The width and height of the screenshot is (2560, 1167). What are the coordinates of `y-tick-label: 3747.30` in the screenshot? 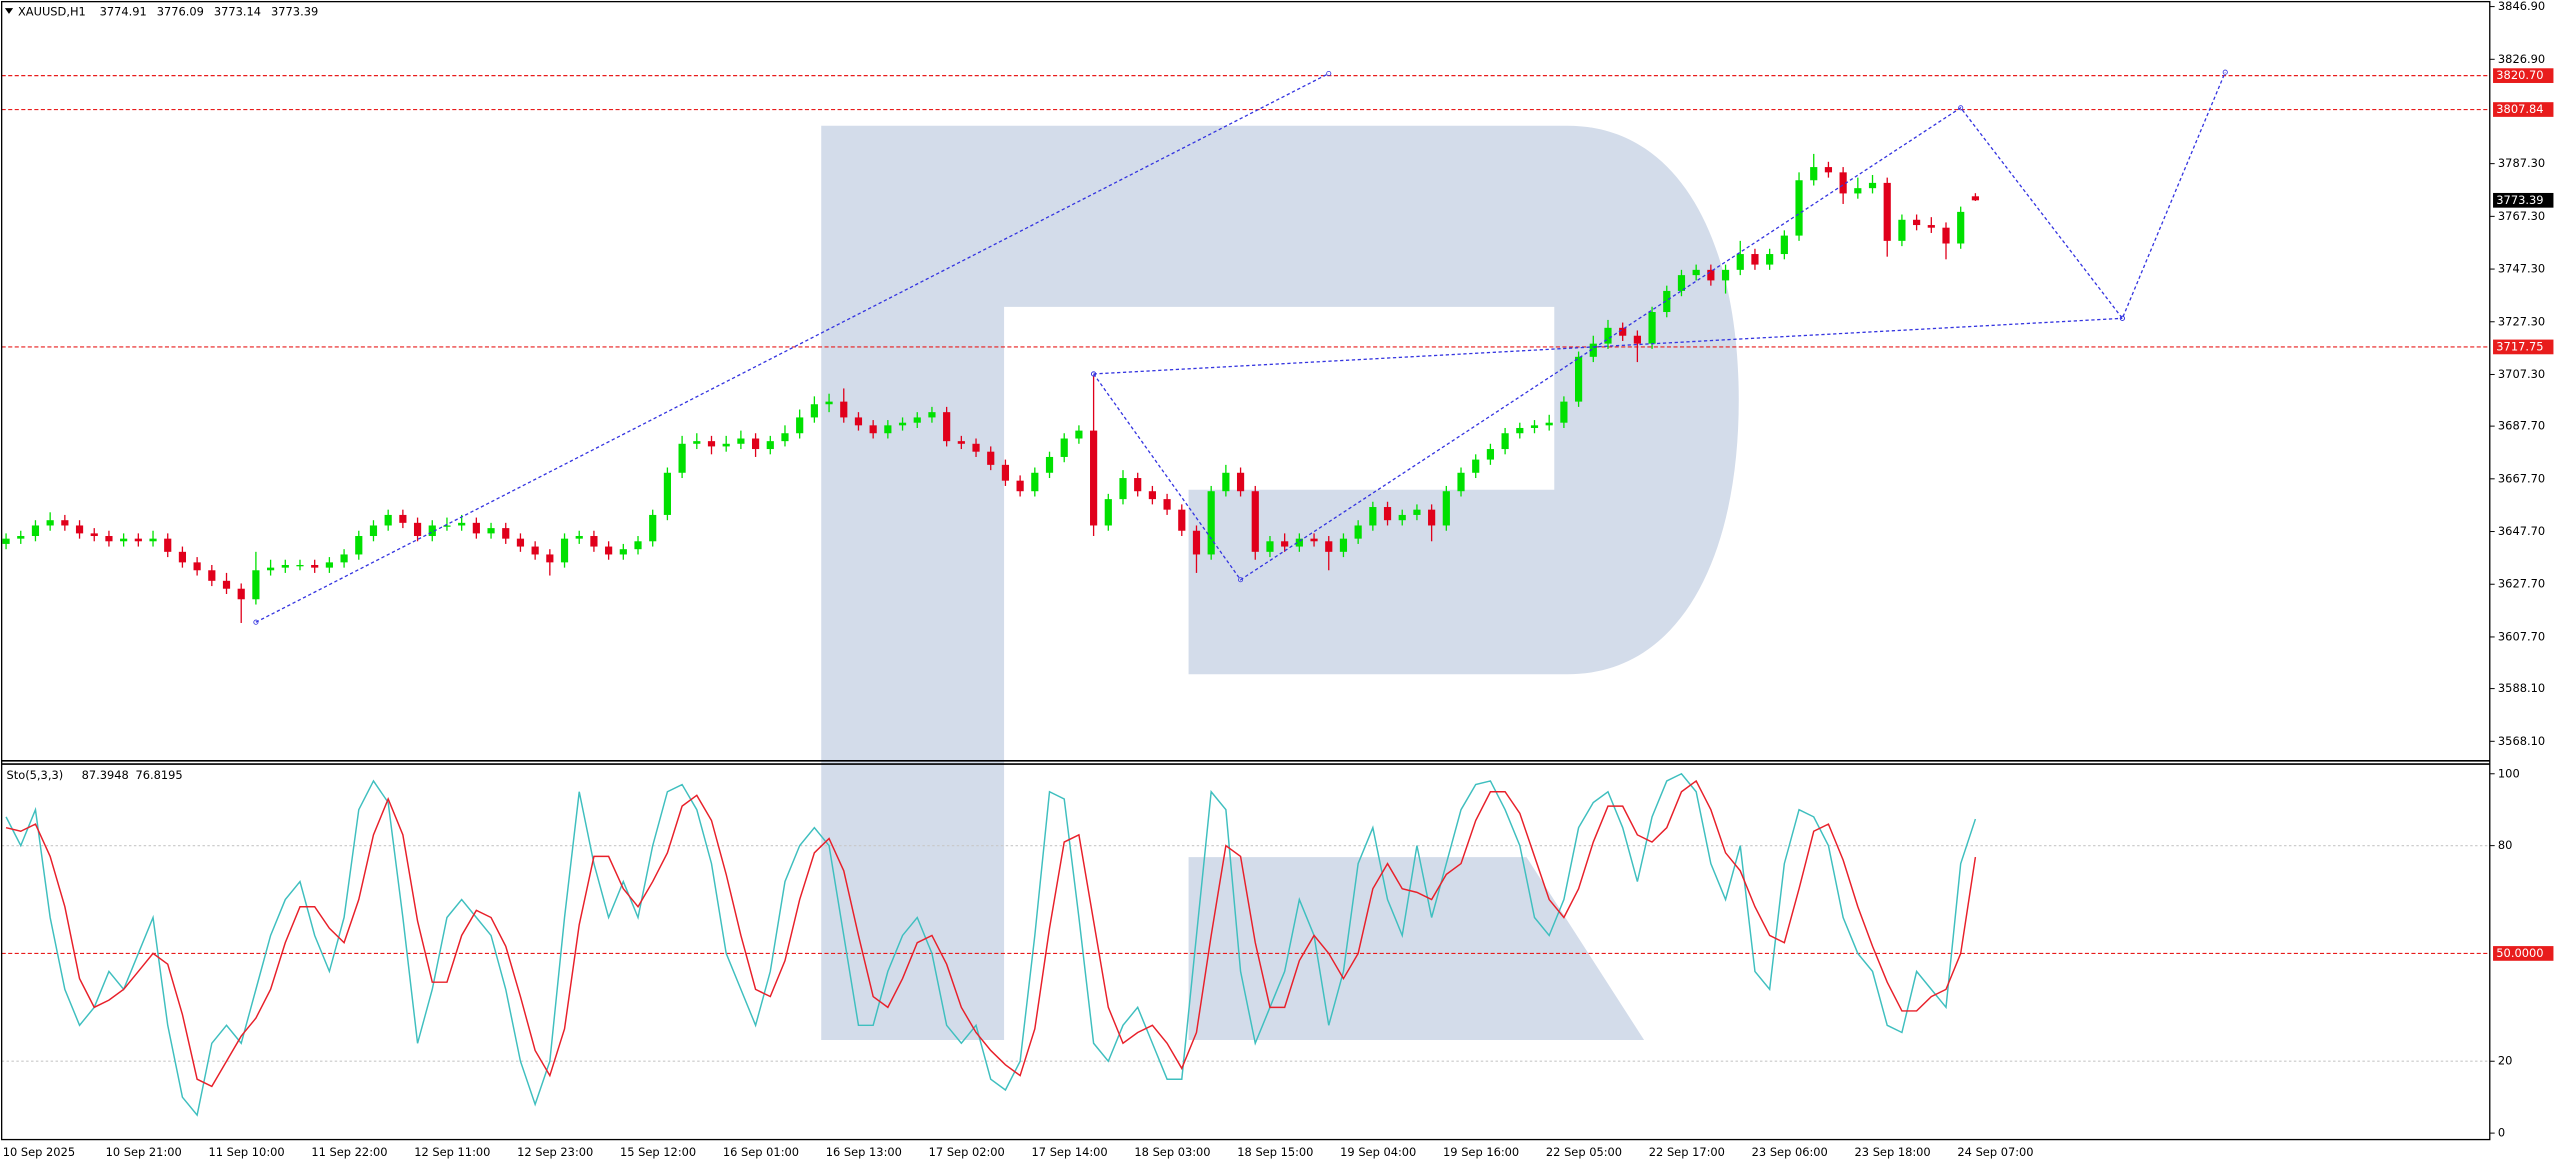 It's located at (2521, 269).